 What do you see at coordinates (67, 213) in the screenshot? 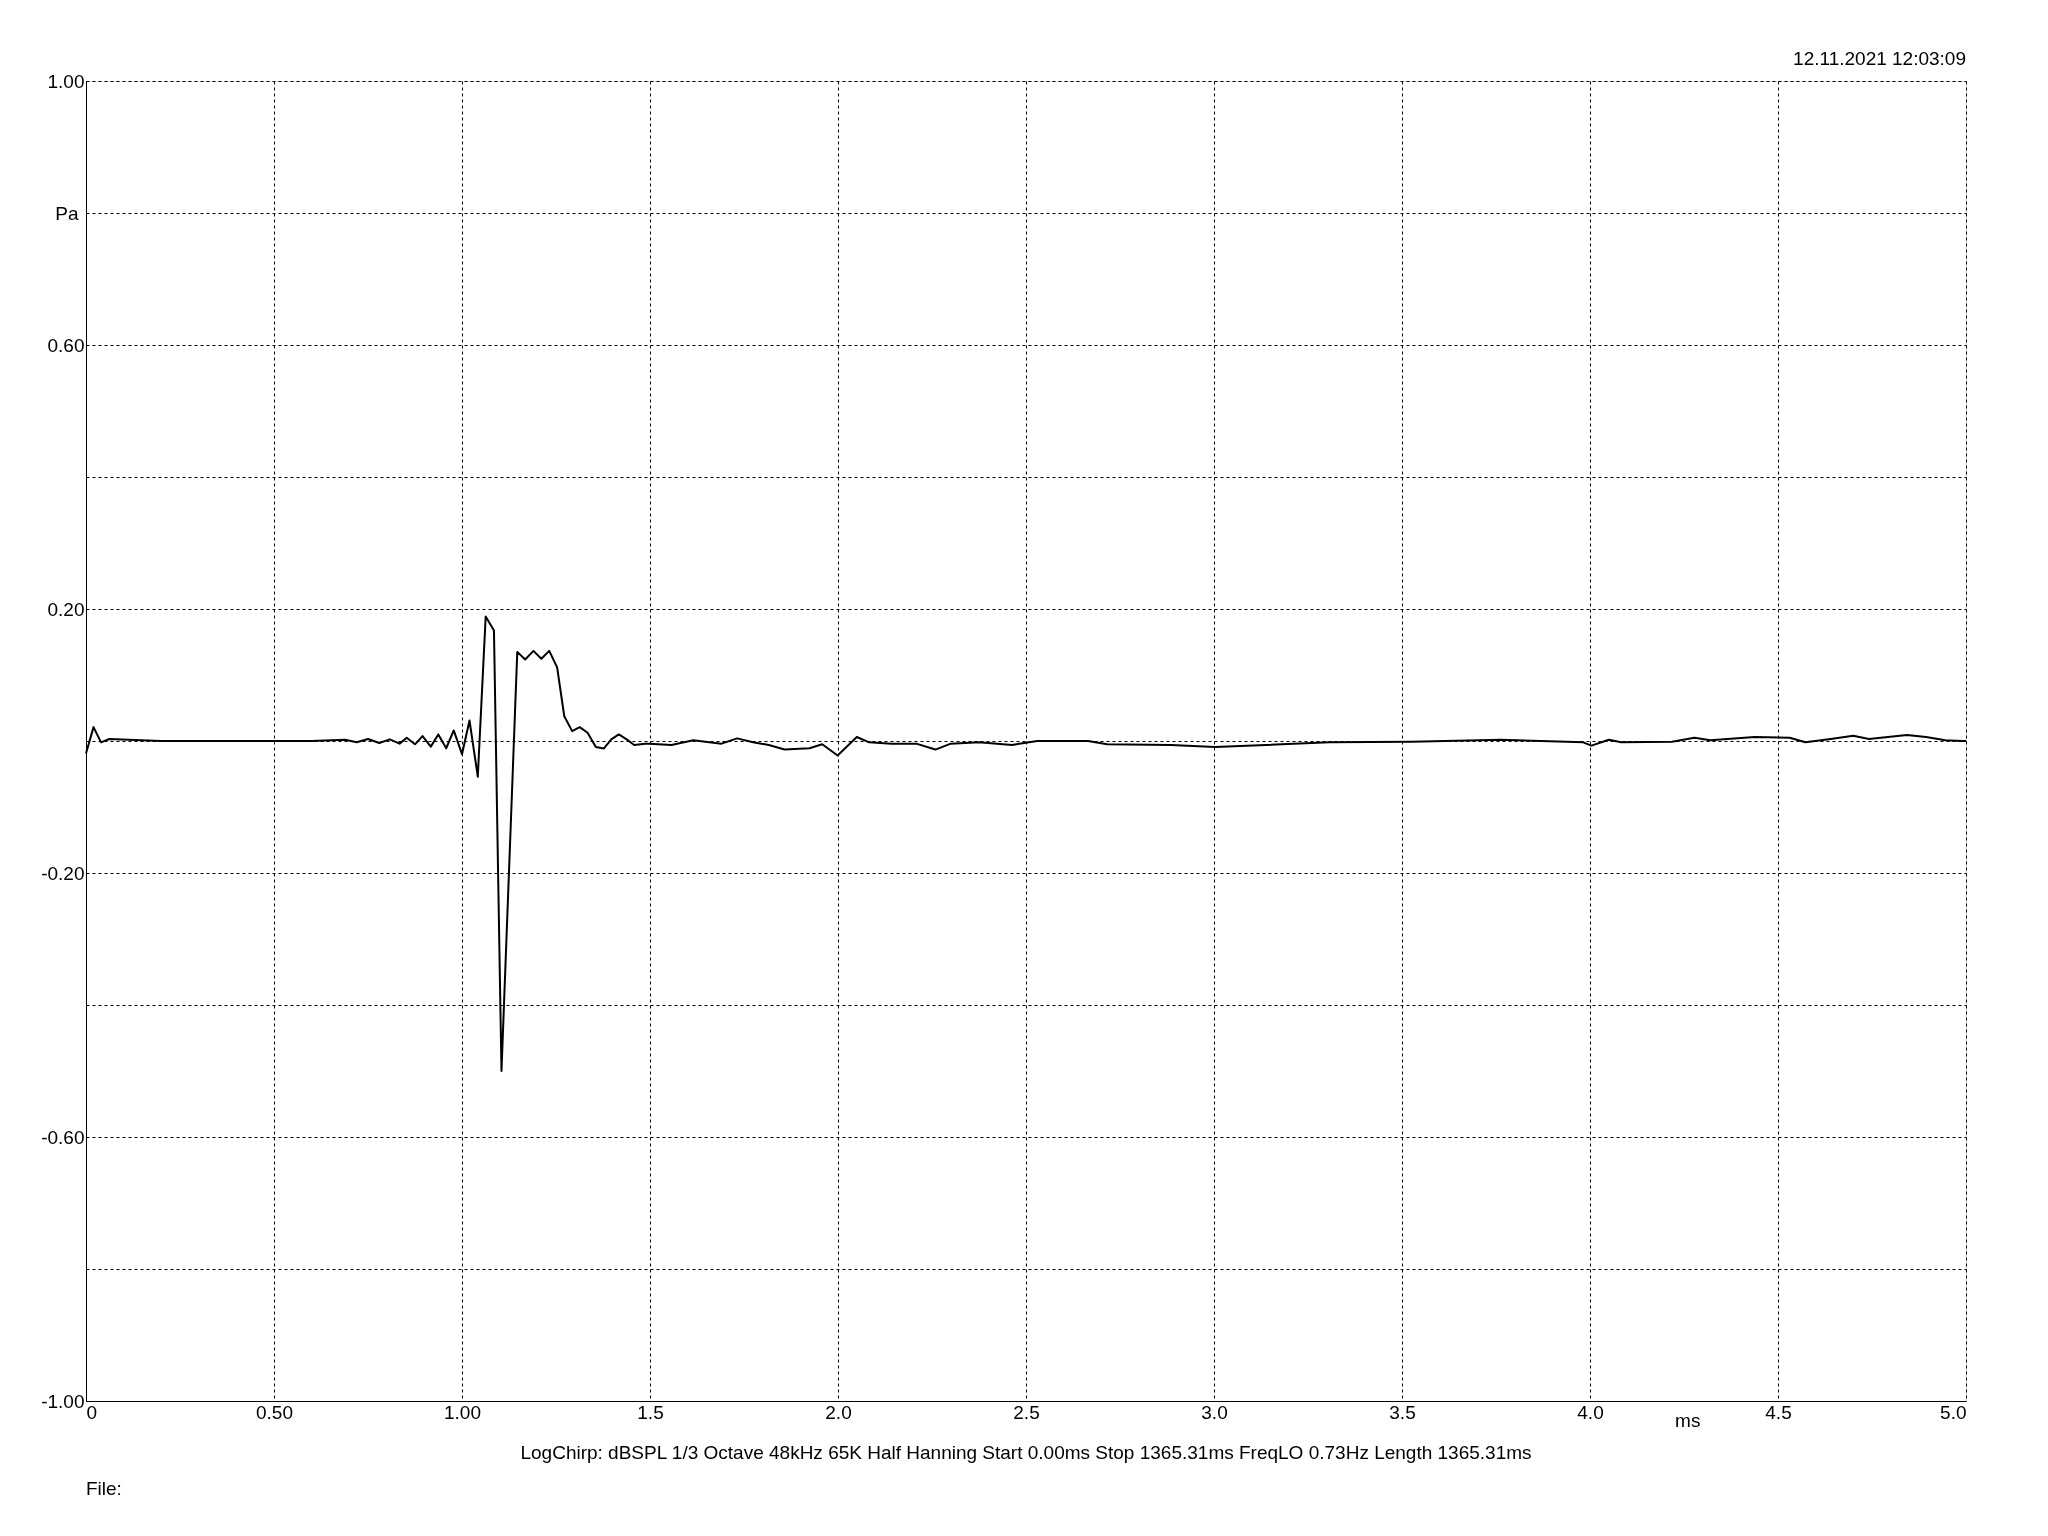
I see `y-axis-title: Pa` at bounding box center [67, 213].